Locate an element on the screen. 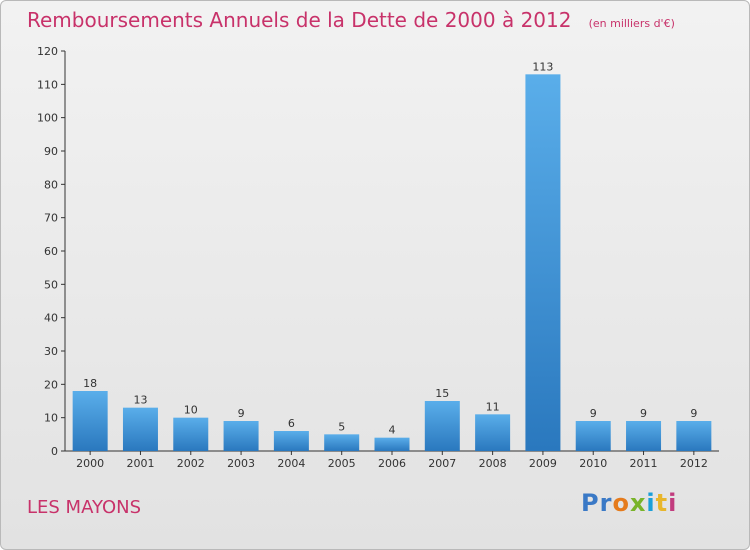  y-tick-label: 110 is located at coordinates (47, 84).